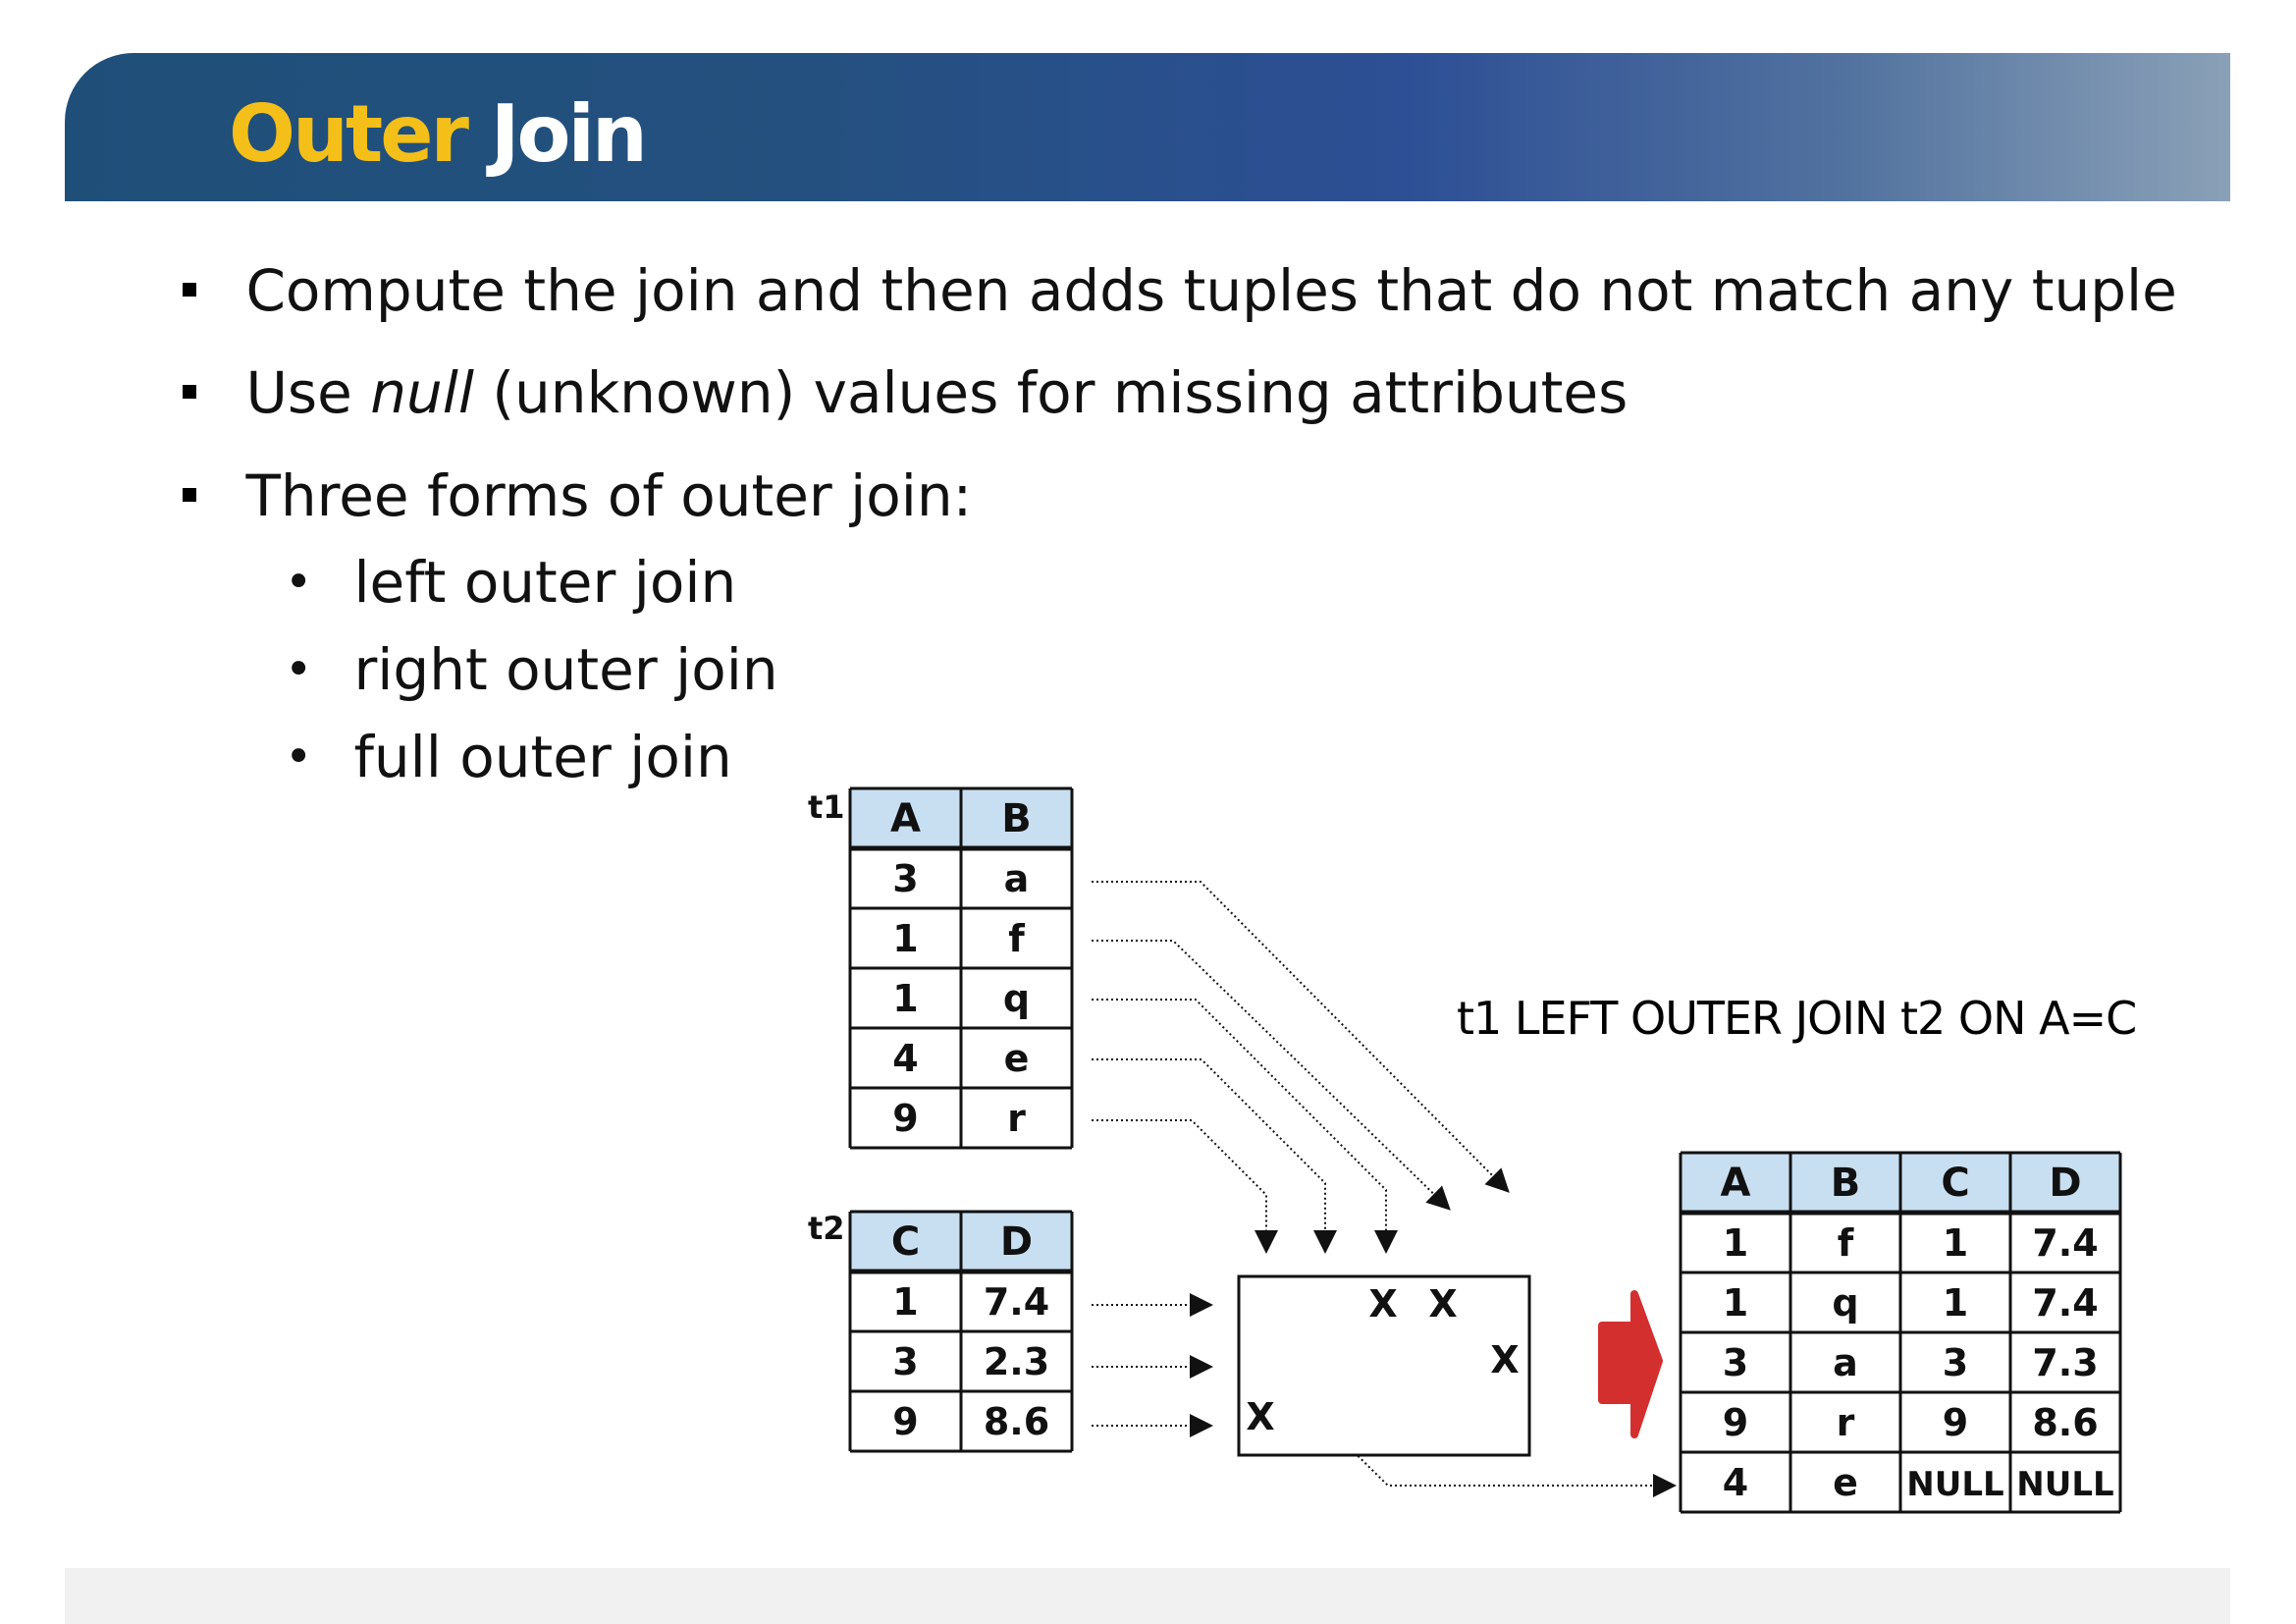 The width and height of the screenshot is (2296, 1624). What do you see at coordinates (1051, 392) in the screenshot?
I see `bullet-suffix: (unknown) values for missing attributes` at bounding box center [1051, 392].